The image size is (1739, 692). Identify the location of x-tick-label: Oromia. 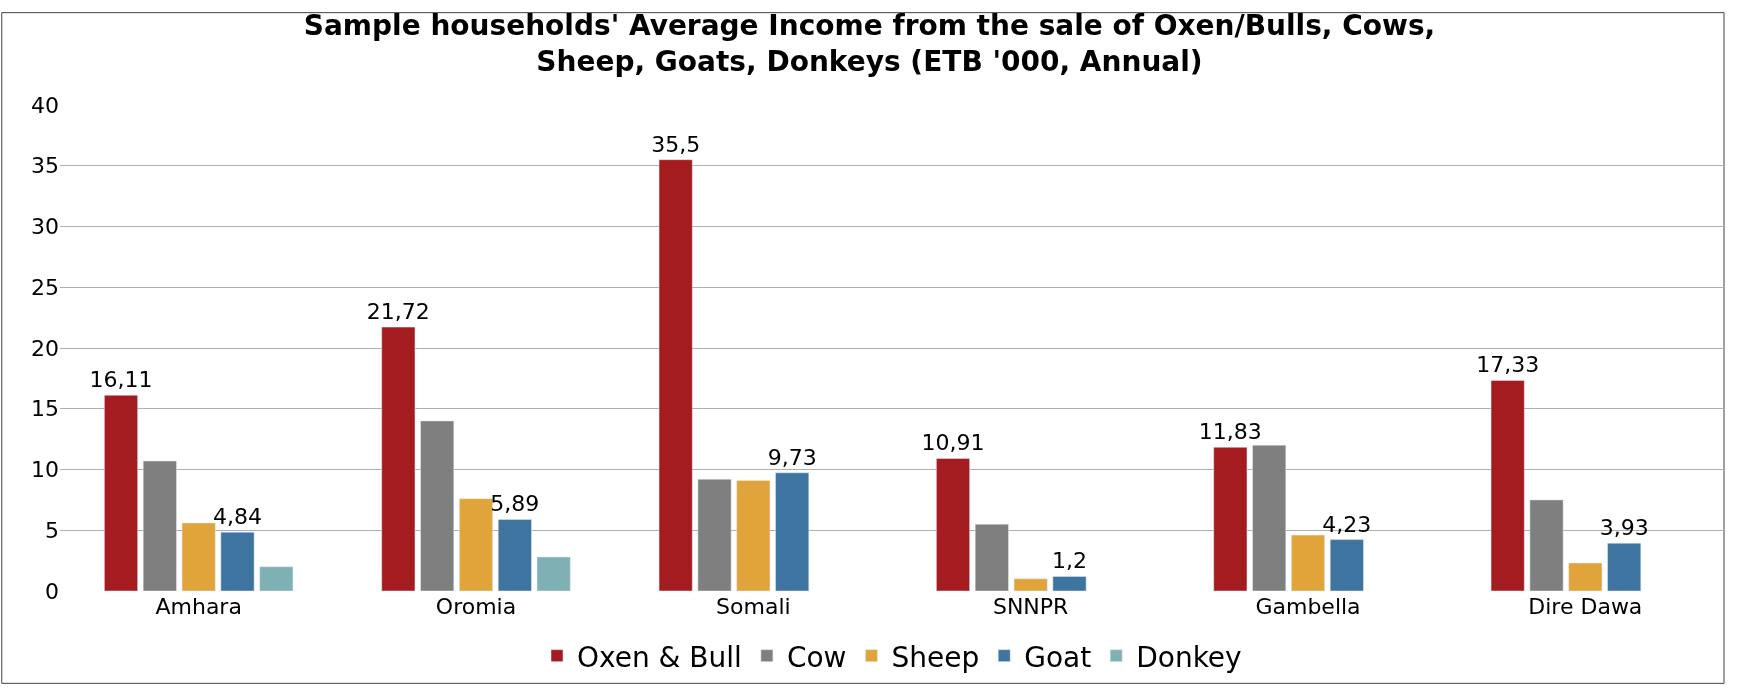
(476, 606).